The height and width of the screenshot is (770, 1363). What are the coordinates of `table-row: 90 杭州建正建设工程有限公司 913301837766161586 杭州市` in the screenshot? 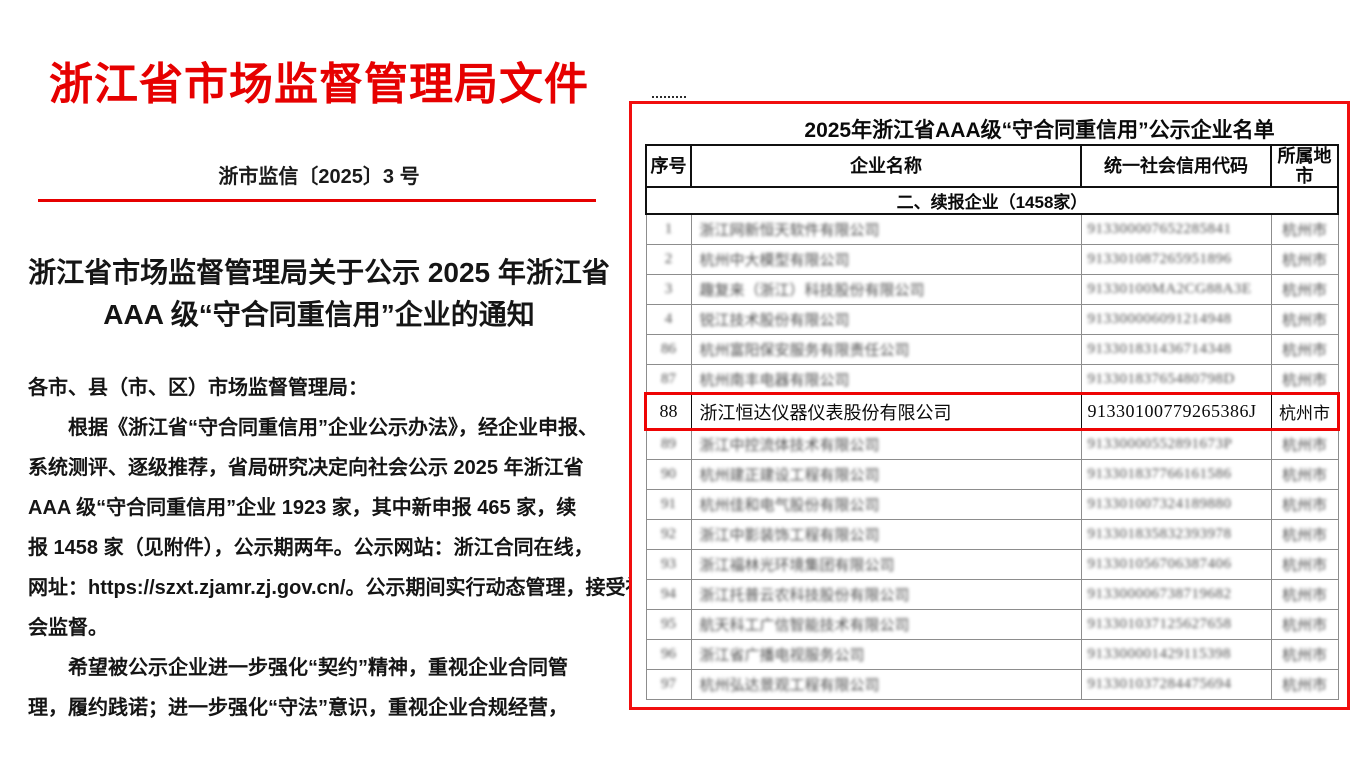 It's located at (992, 474).